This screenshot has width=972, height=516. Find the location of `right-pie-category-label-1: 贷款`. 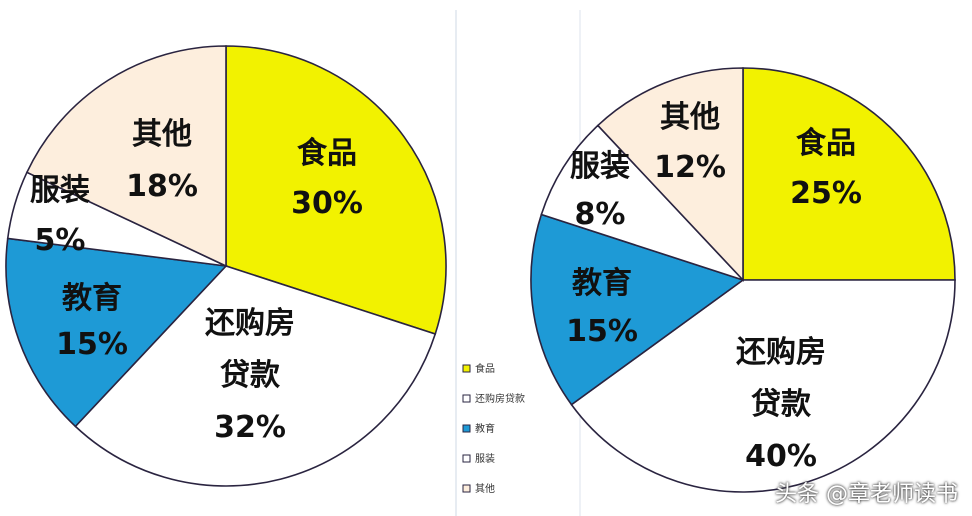

right-pie-category-label-1: 贷款 is located at coordinates (781, 404).